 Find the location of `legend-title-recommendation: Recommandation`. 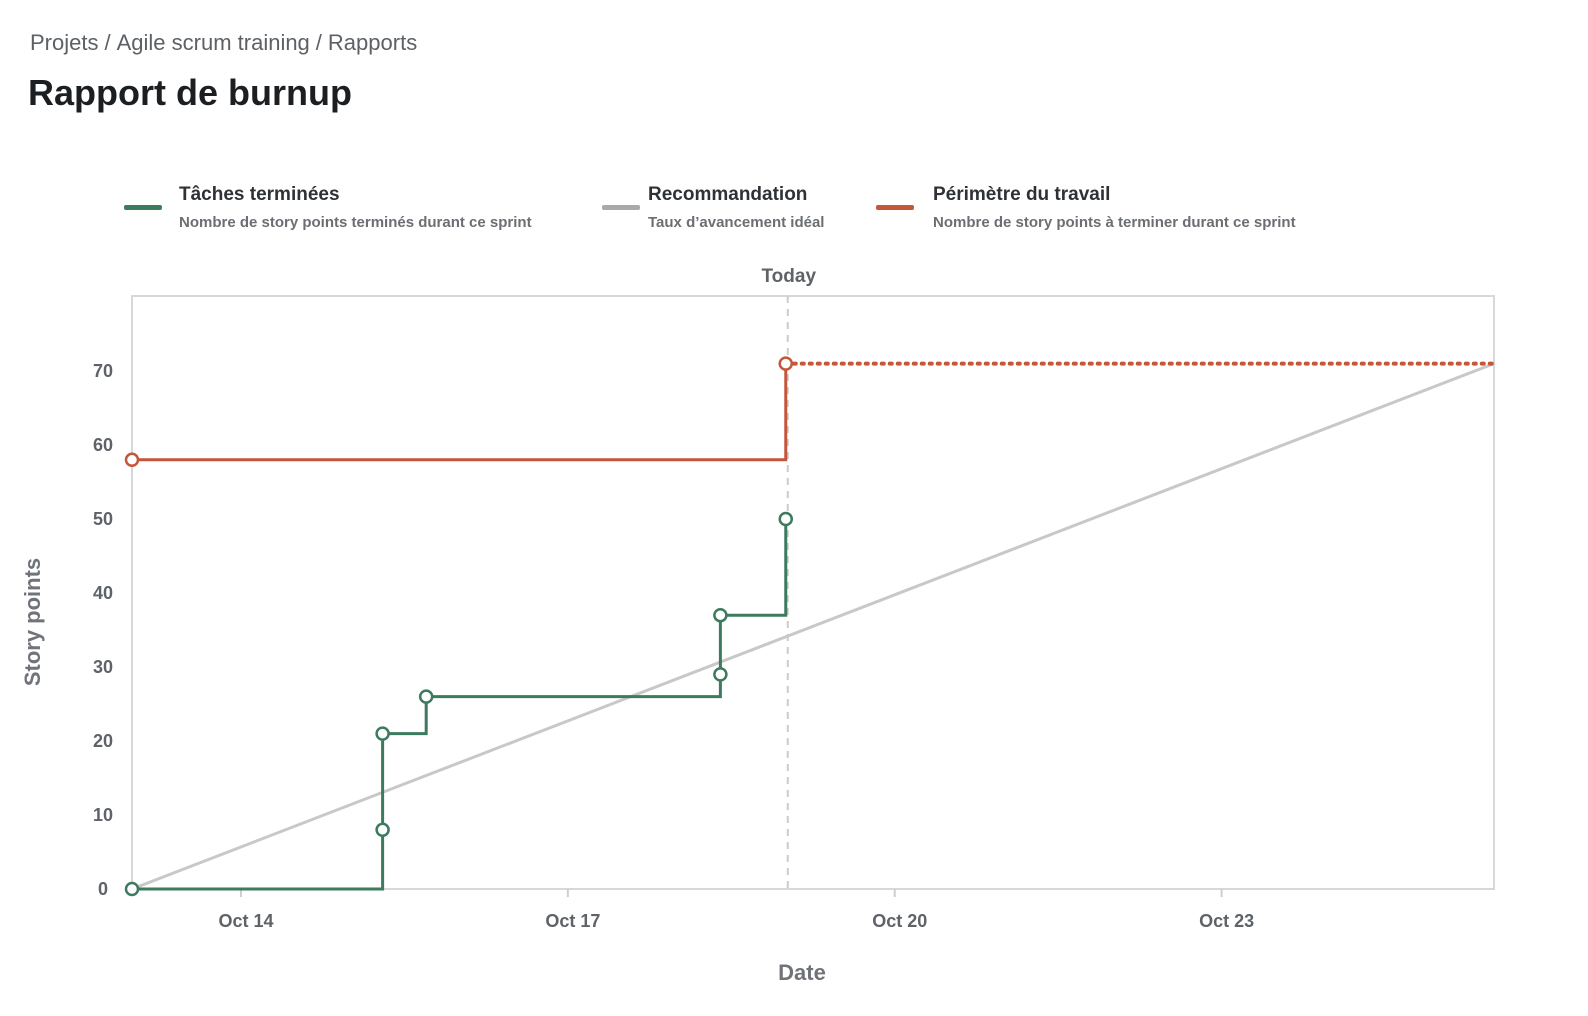

legend-title-recommendation: Recommandation is located at coordinates (728, 194).